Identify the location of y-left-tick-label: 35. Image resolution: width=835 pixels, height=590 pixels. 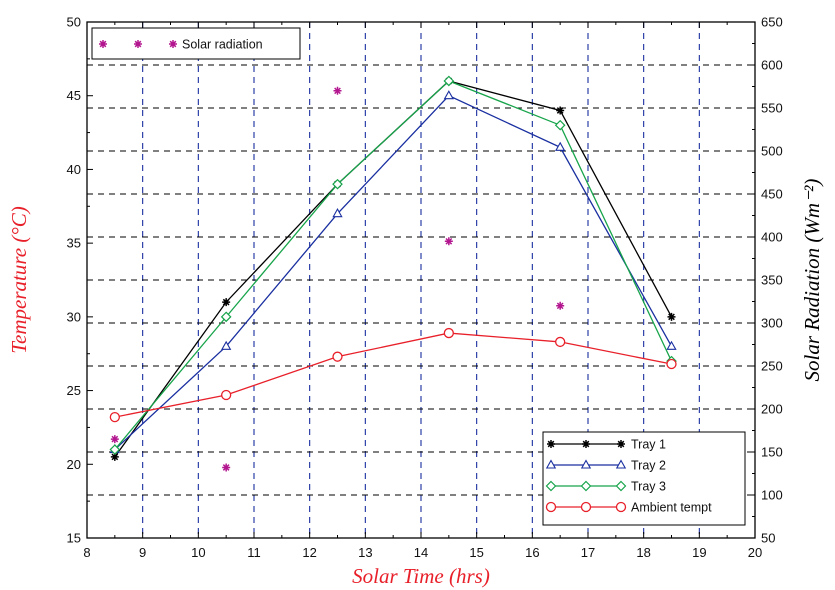
(74, 243).